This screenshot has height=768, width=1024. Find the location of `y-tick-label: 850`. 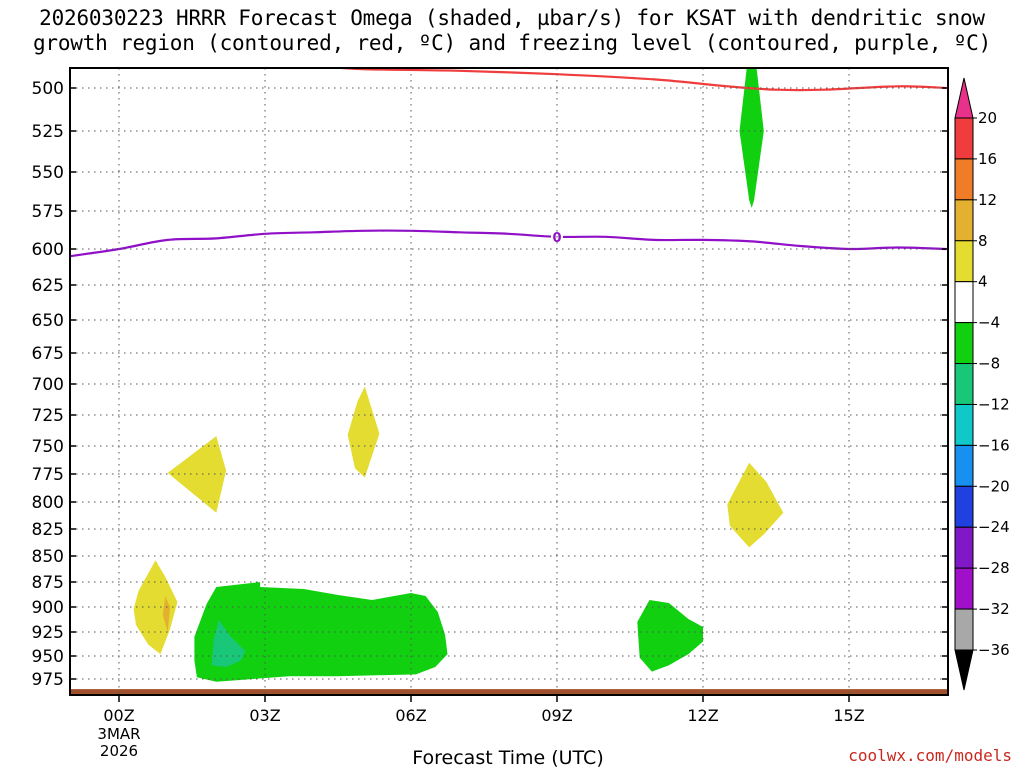

y-tick-label: 850 is located at coordinates (48, 557).